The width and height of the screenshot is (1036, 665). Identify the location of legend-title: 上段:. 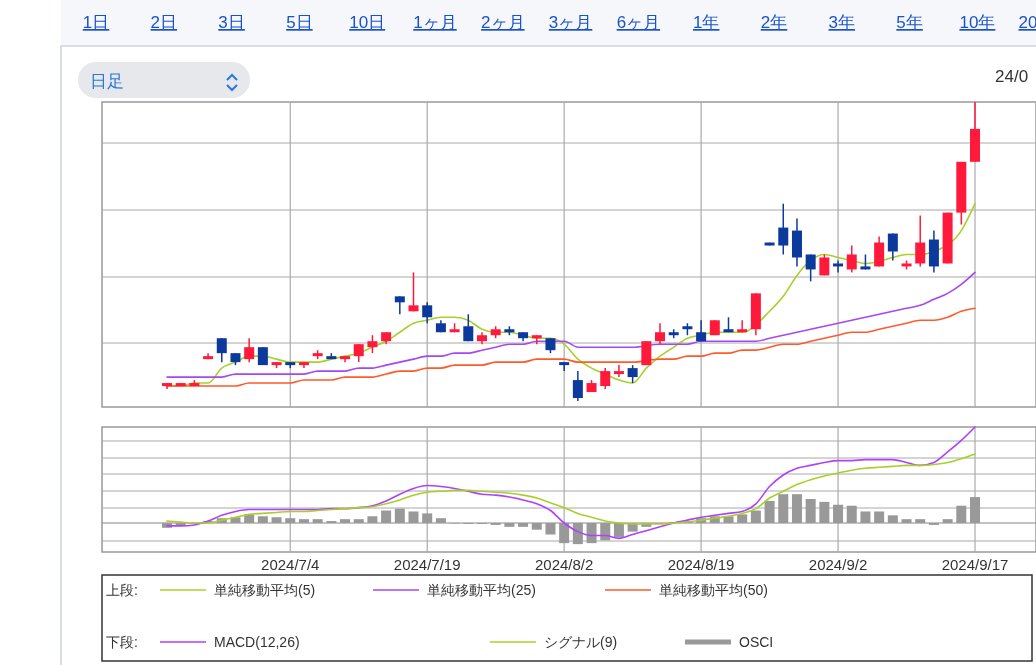
(122, 590).